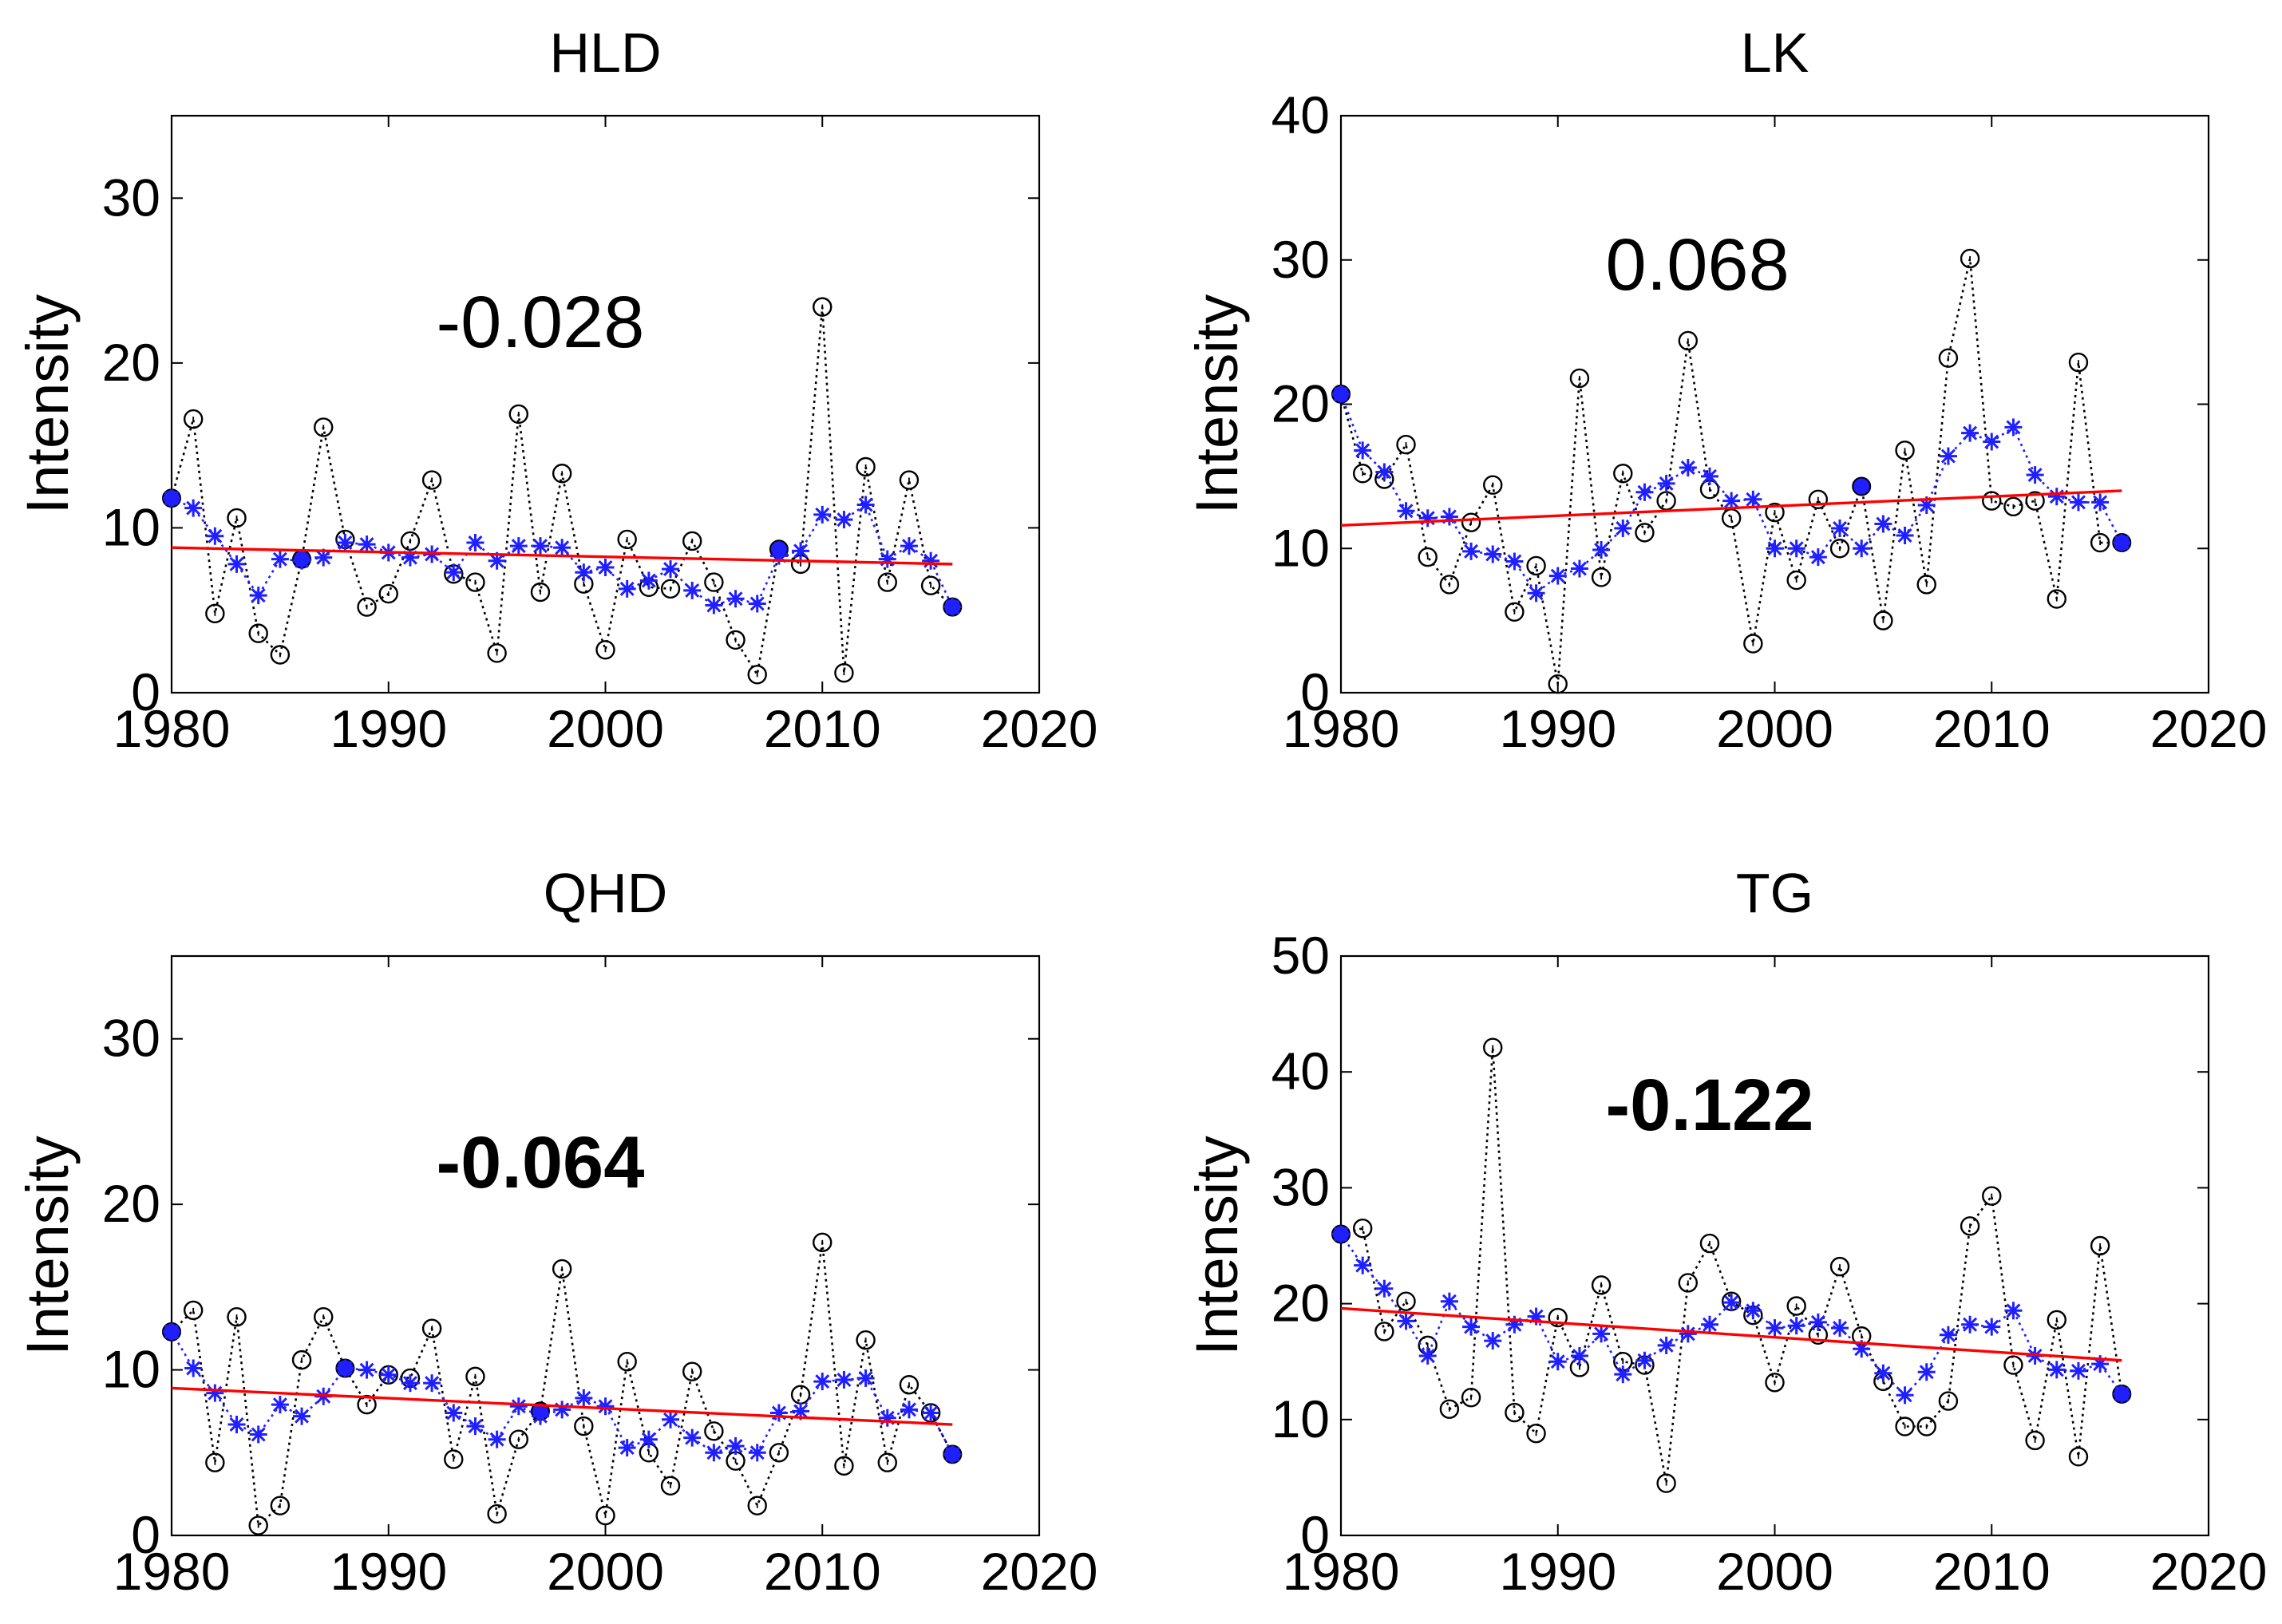  What do you see at coordinates (1557, 728) in the screenshot?
I see `x-tick-label: 1990` at bounding box center [1557, 728].